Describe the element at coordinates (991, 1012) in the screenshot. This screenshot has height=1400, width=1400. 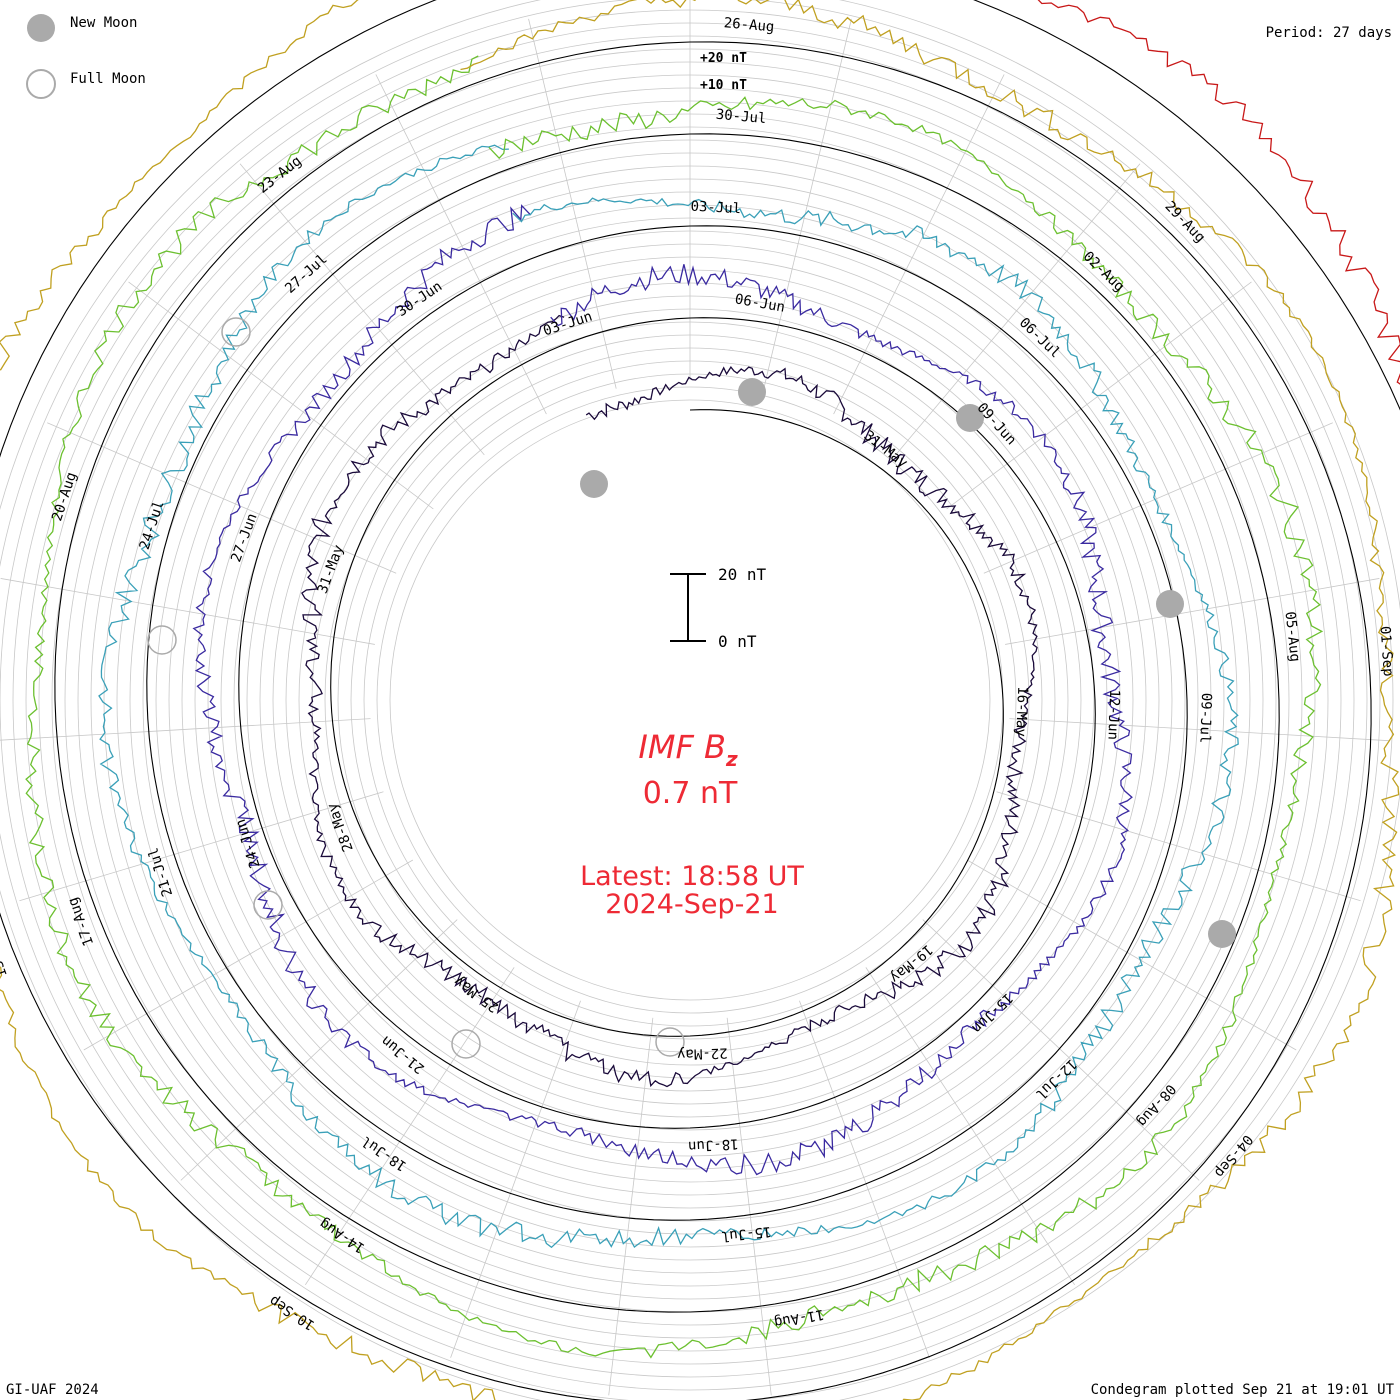
I see `date-label: 15-Jun` at that location.